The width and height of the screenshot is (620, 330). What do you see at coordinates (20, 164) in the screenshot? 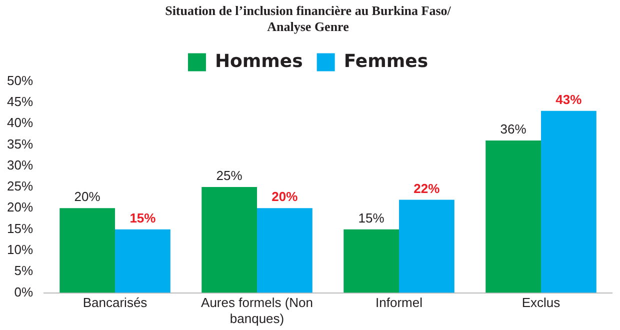
I see `y-tick-label: 30%` at bounding box center [20, 164].